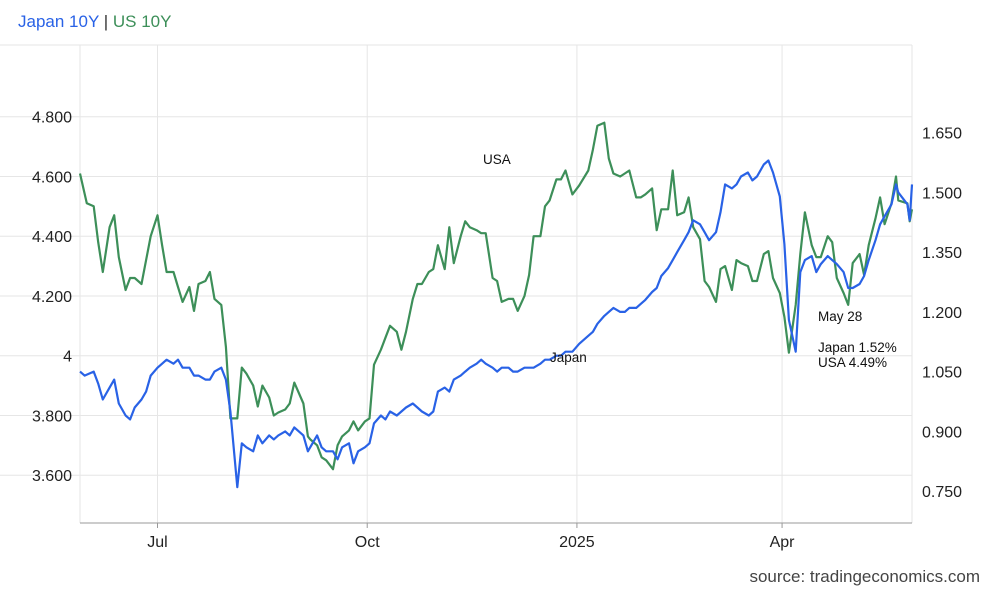 This screenshot has width=994, height=592. I want to click on y-right-tick-label: 0.750, so click(942, 492).